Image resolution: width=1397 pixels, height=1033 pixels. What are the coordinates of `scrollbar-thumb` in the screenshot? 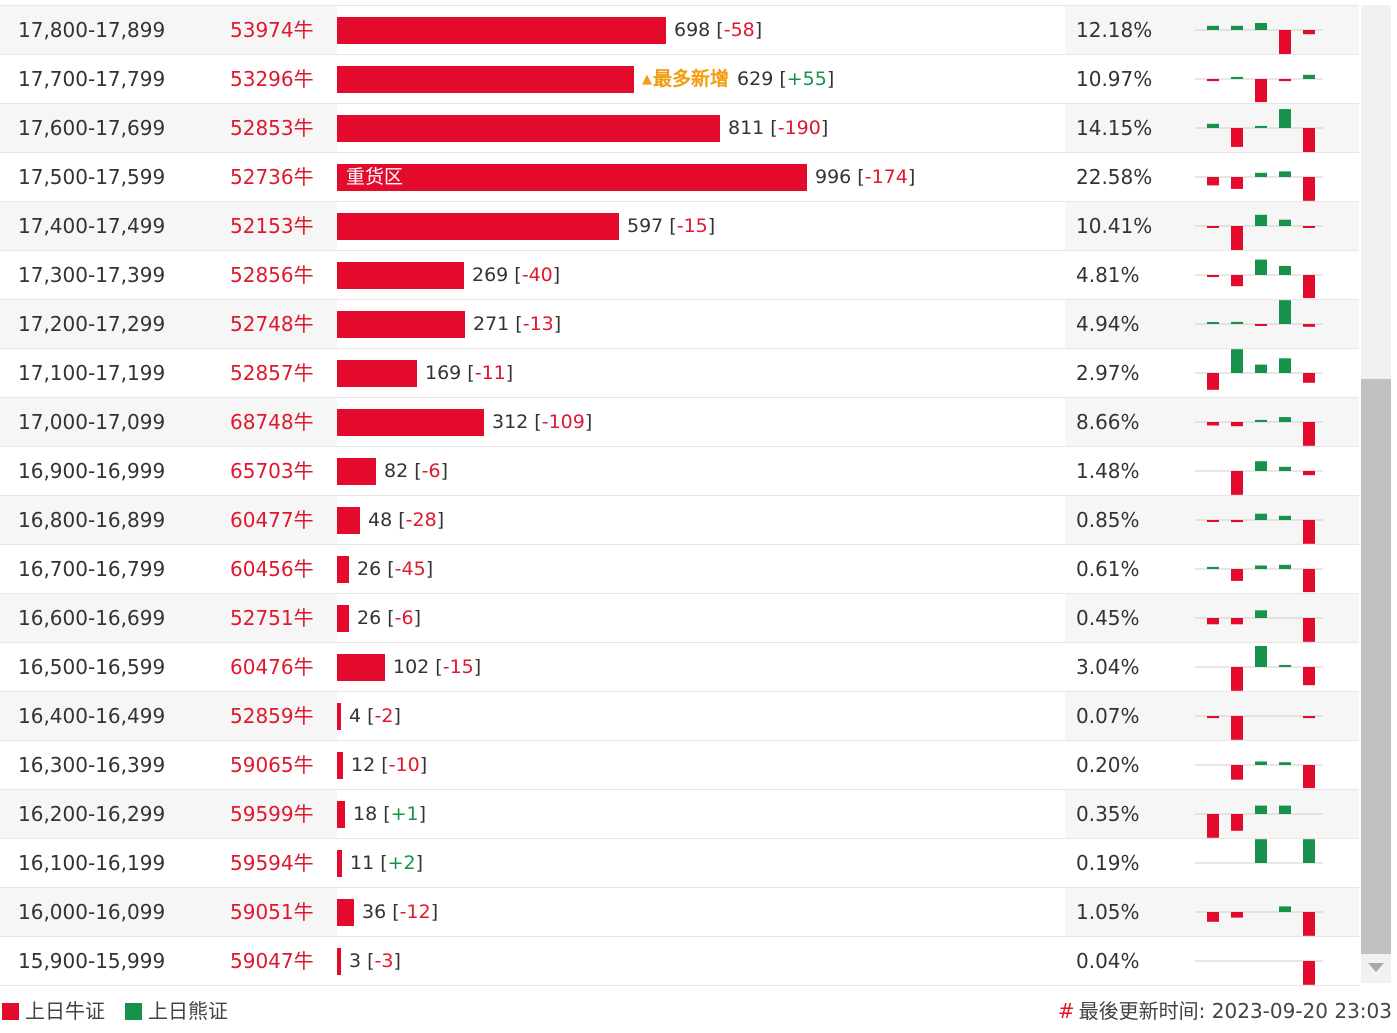 It's located at (1376, 666).